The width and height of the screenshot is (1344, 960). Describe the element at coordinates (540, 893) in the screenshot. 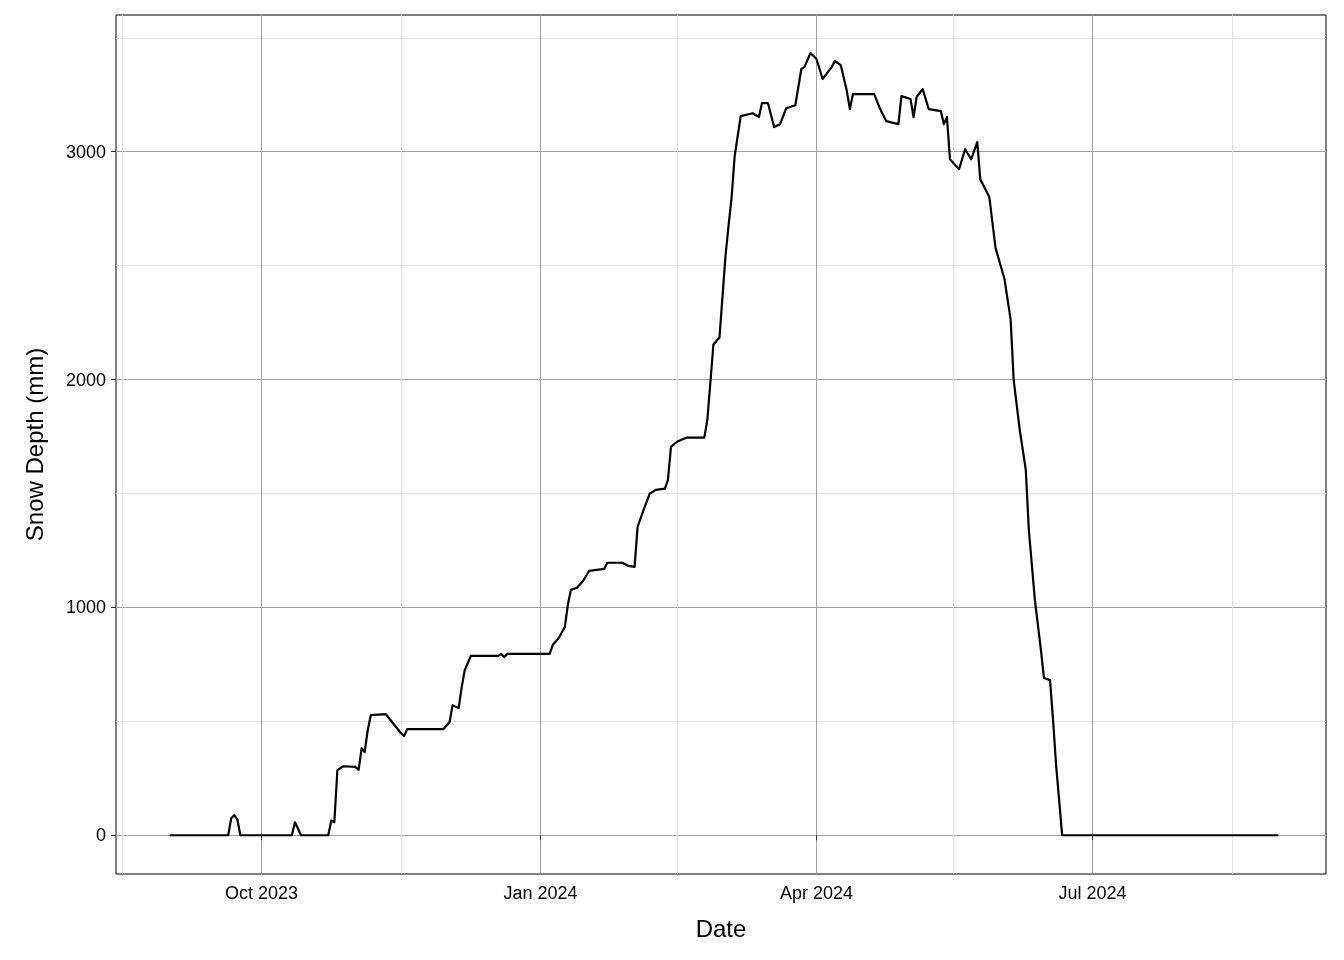

I see `x-tick-label: Jan 2024` at that location.